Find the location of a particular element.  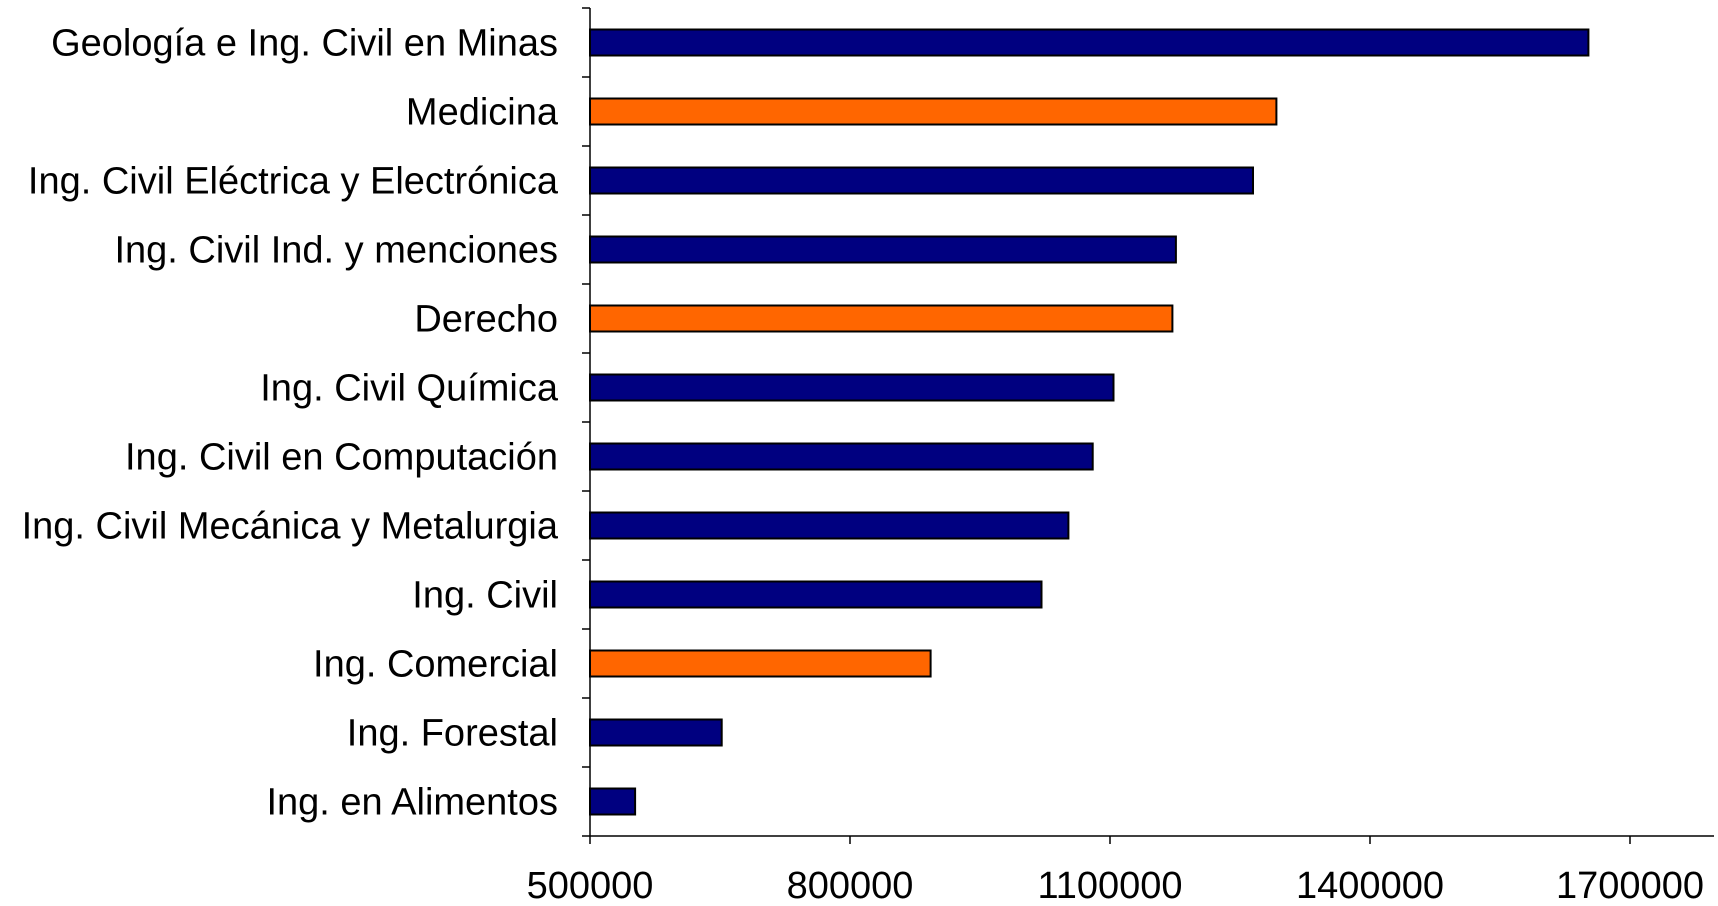

x-tick-label: 1400000 is located at coordinates (1370, 885).